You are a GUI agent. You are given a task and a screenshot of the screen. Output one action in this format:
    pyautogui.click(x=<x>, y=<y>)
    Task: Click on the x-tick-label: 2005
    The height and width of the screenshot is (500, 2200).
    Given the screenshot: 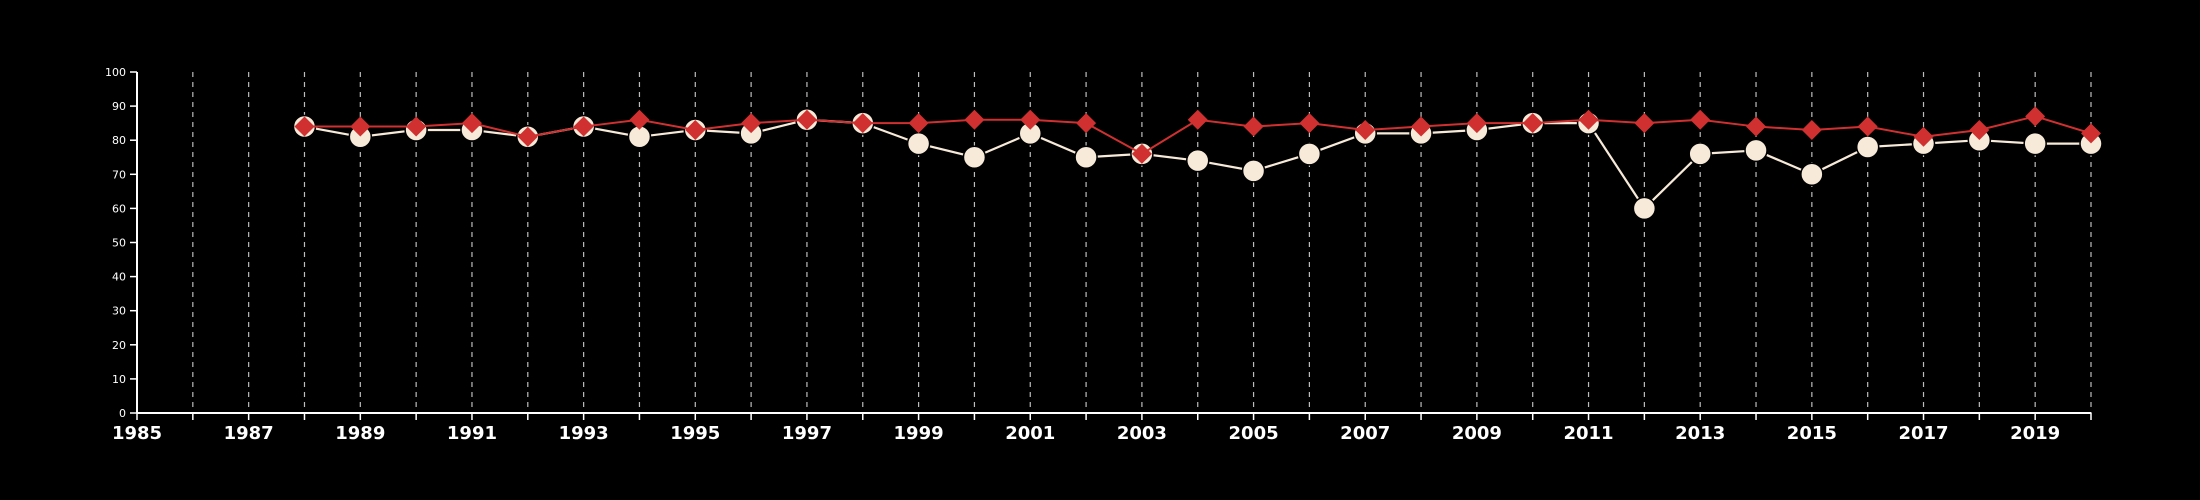 What is the action you would take?
    pyautogui.click(x=1254, y=433)
    